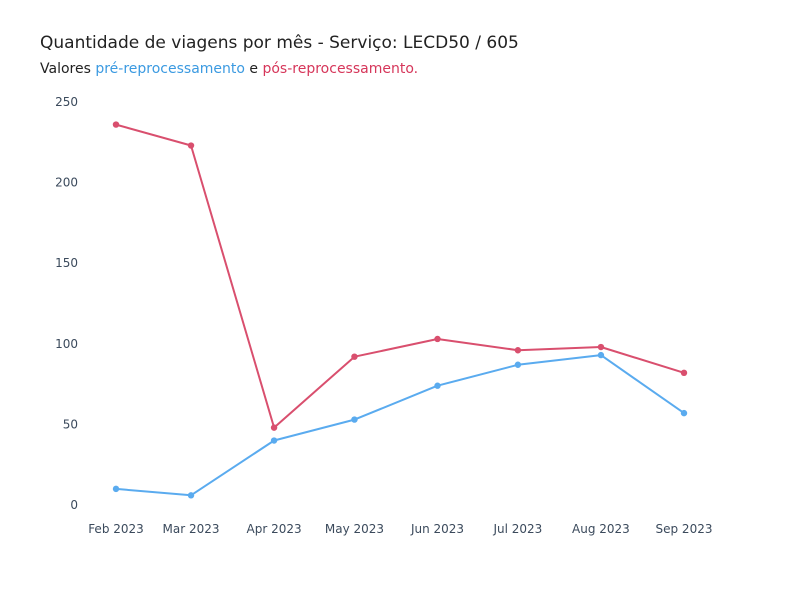  I want to click on subtitle-prefix: Valores, so click(68, 69).